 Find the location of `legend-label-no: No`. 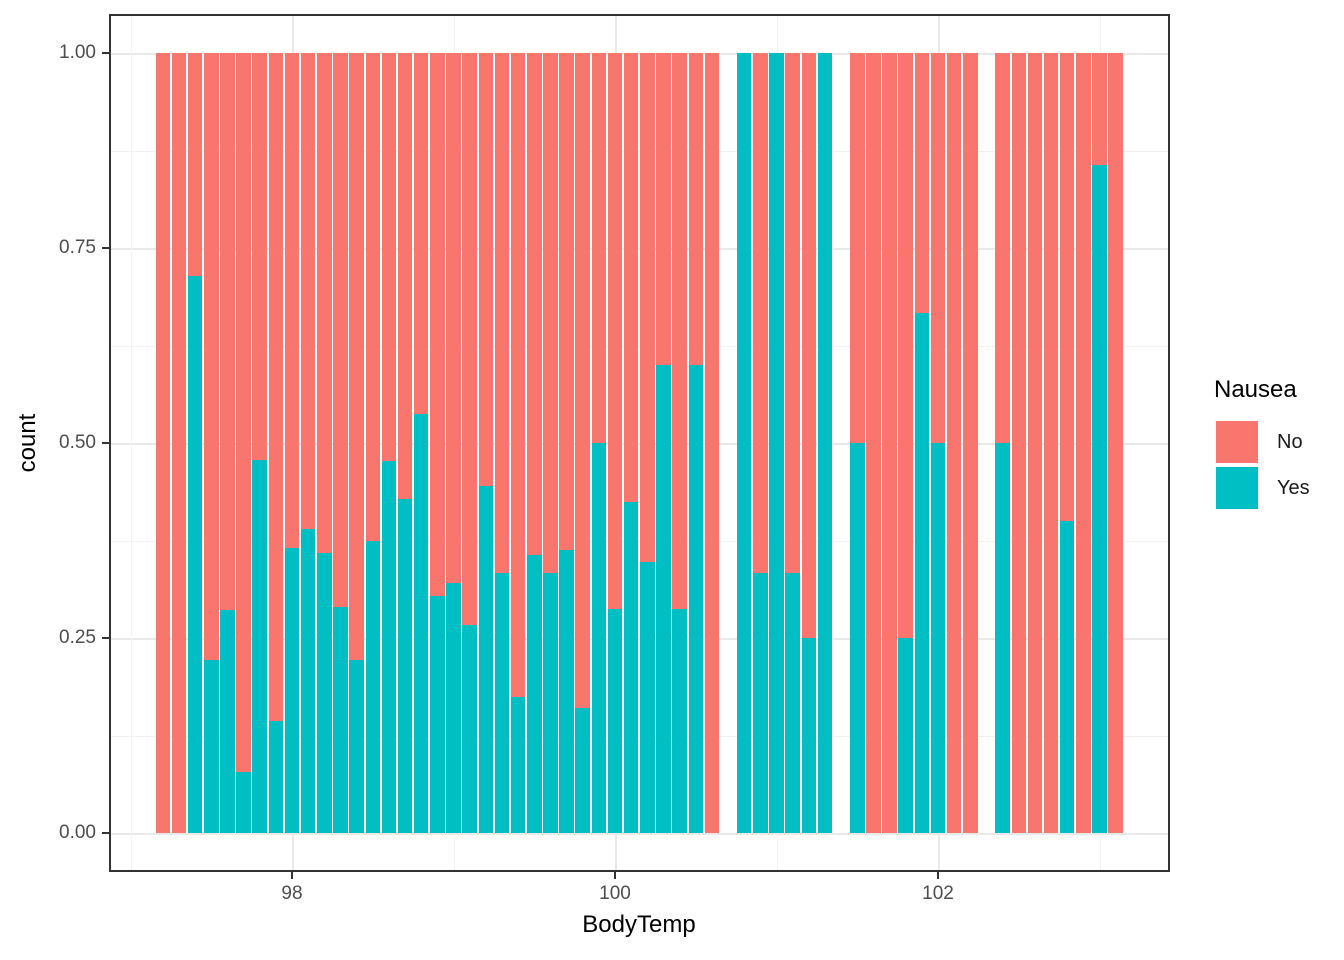

legend-label-no: No is located at coordinates (1290, 442).